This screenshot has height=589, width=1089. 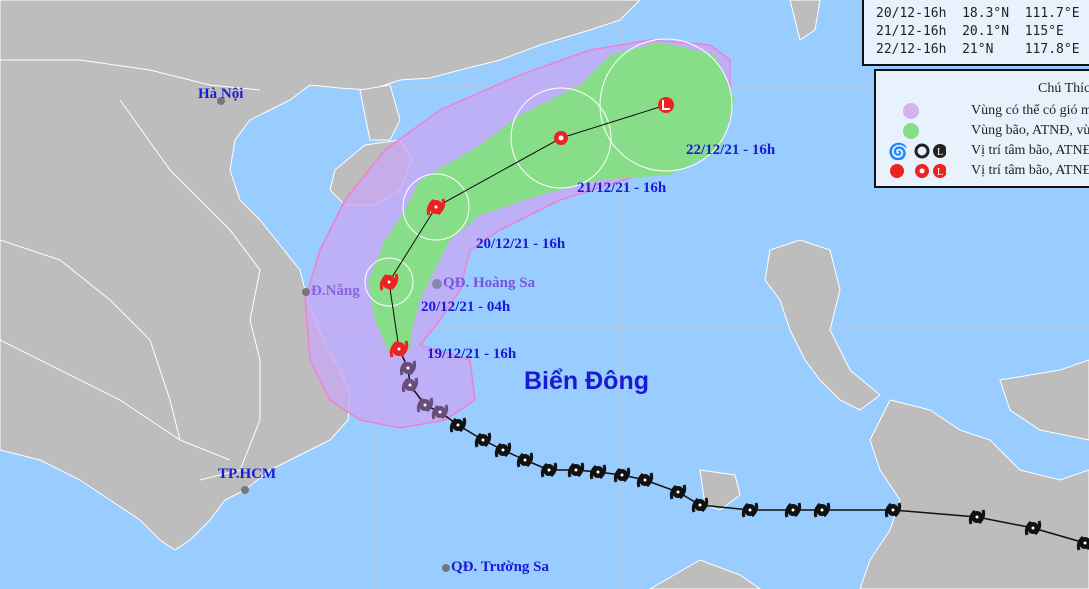 What do you see at coordinates (705, 574) in the screenshot?
I see `land-borneo` at bounding box center [705, 574].